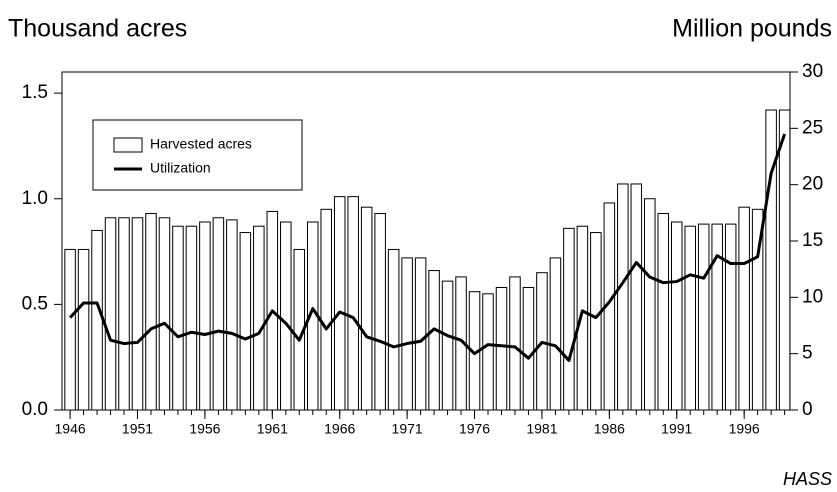 The height and width of the screenshot is (492, 837). I want to click on legend-swatch, so click(128, 145).